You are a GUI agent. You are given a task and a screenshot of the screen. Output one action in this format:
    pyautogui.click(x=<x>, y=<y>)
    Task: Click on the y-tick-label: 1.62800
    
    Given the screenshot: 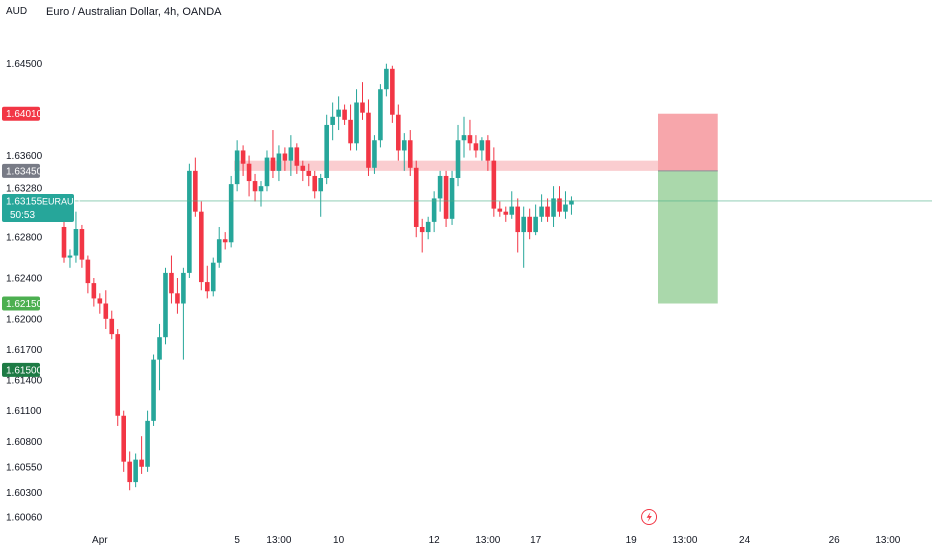 What is the action you would take?
    pyautogui.click(x=24, y=238)
    